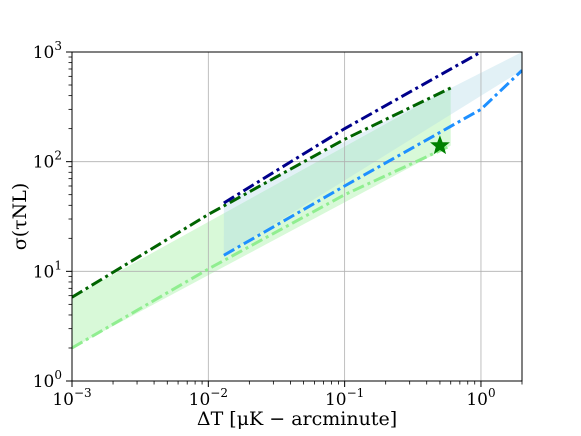  Describe the element at coordinates (287, 395) in the screenshot. I see `x-axis-ticks: 10⁻³ 10⁻² 10⁻¹ 10⁰` at that location.